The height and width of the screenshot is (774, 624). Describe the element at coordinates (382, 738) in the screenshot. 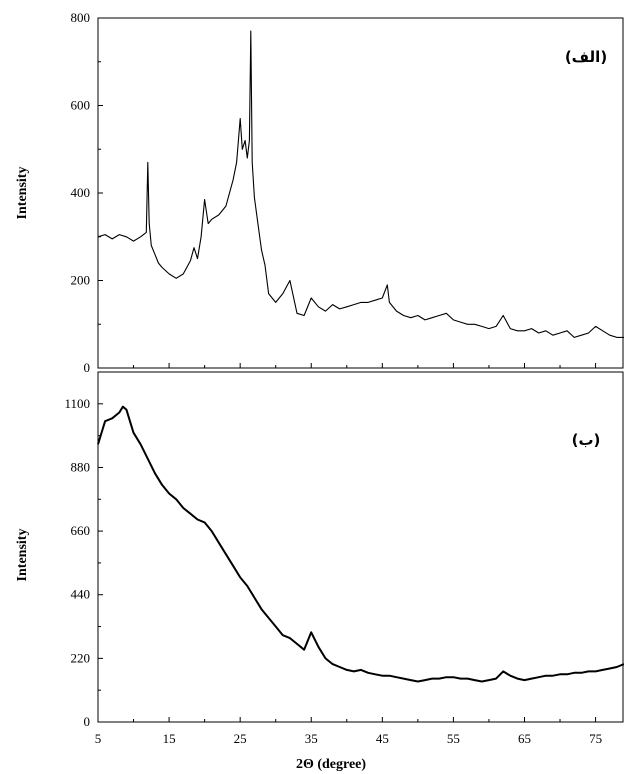

I see `x-tick-label: 45` at that location.